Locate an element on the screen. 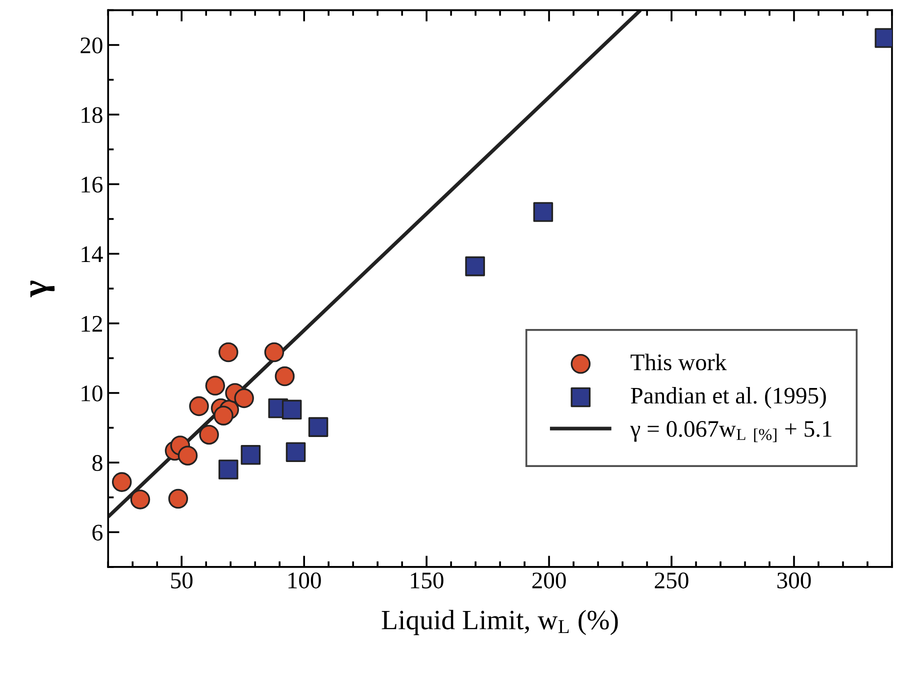  y-tick-label: 10 is located at coordinates (92, 393).